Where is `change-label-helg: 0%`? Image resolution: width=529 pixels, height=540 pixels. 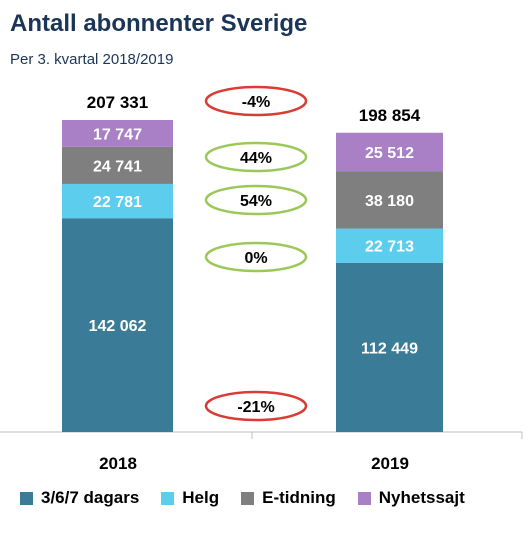 change-label-helg: 0% is located at coordinates (255, 258).